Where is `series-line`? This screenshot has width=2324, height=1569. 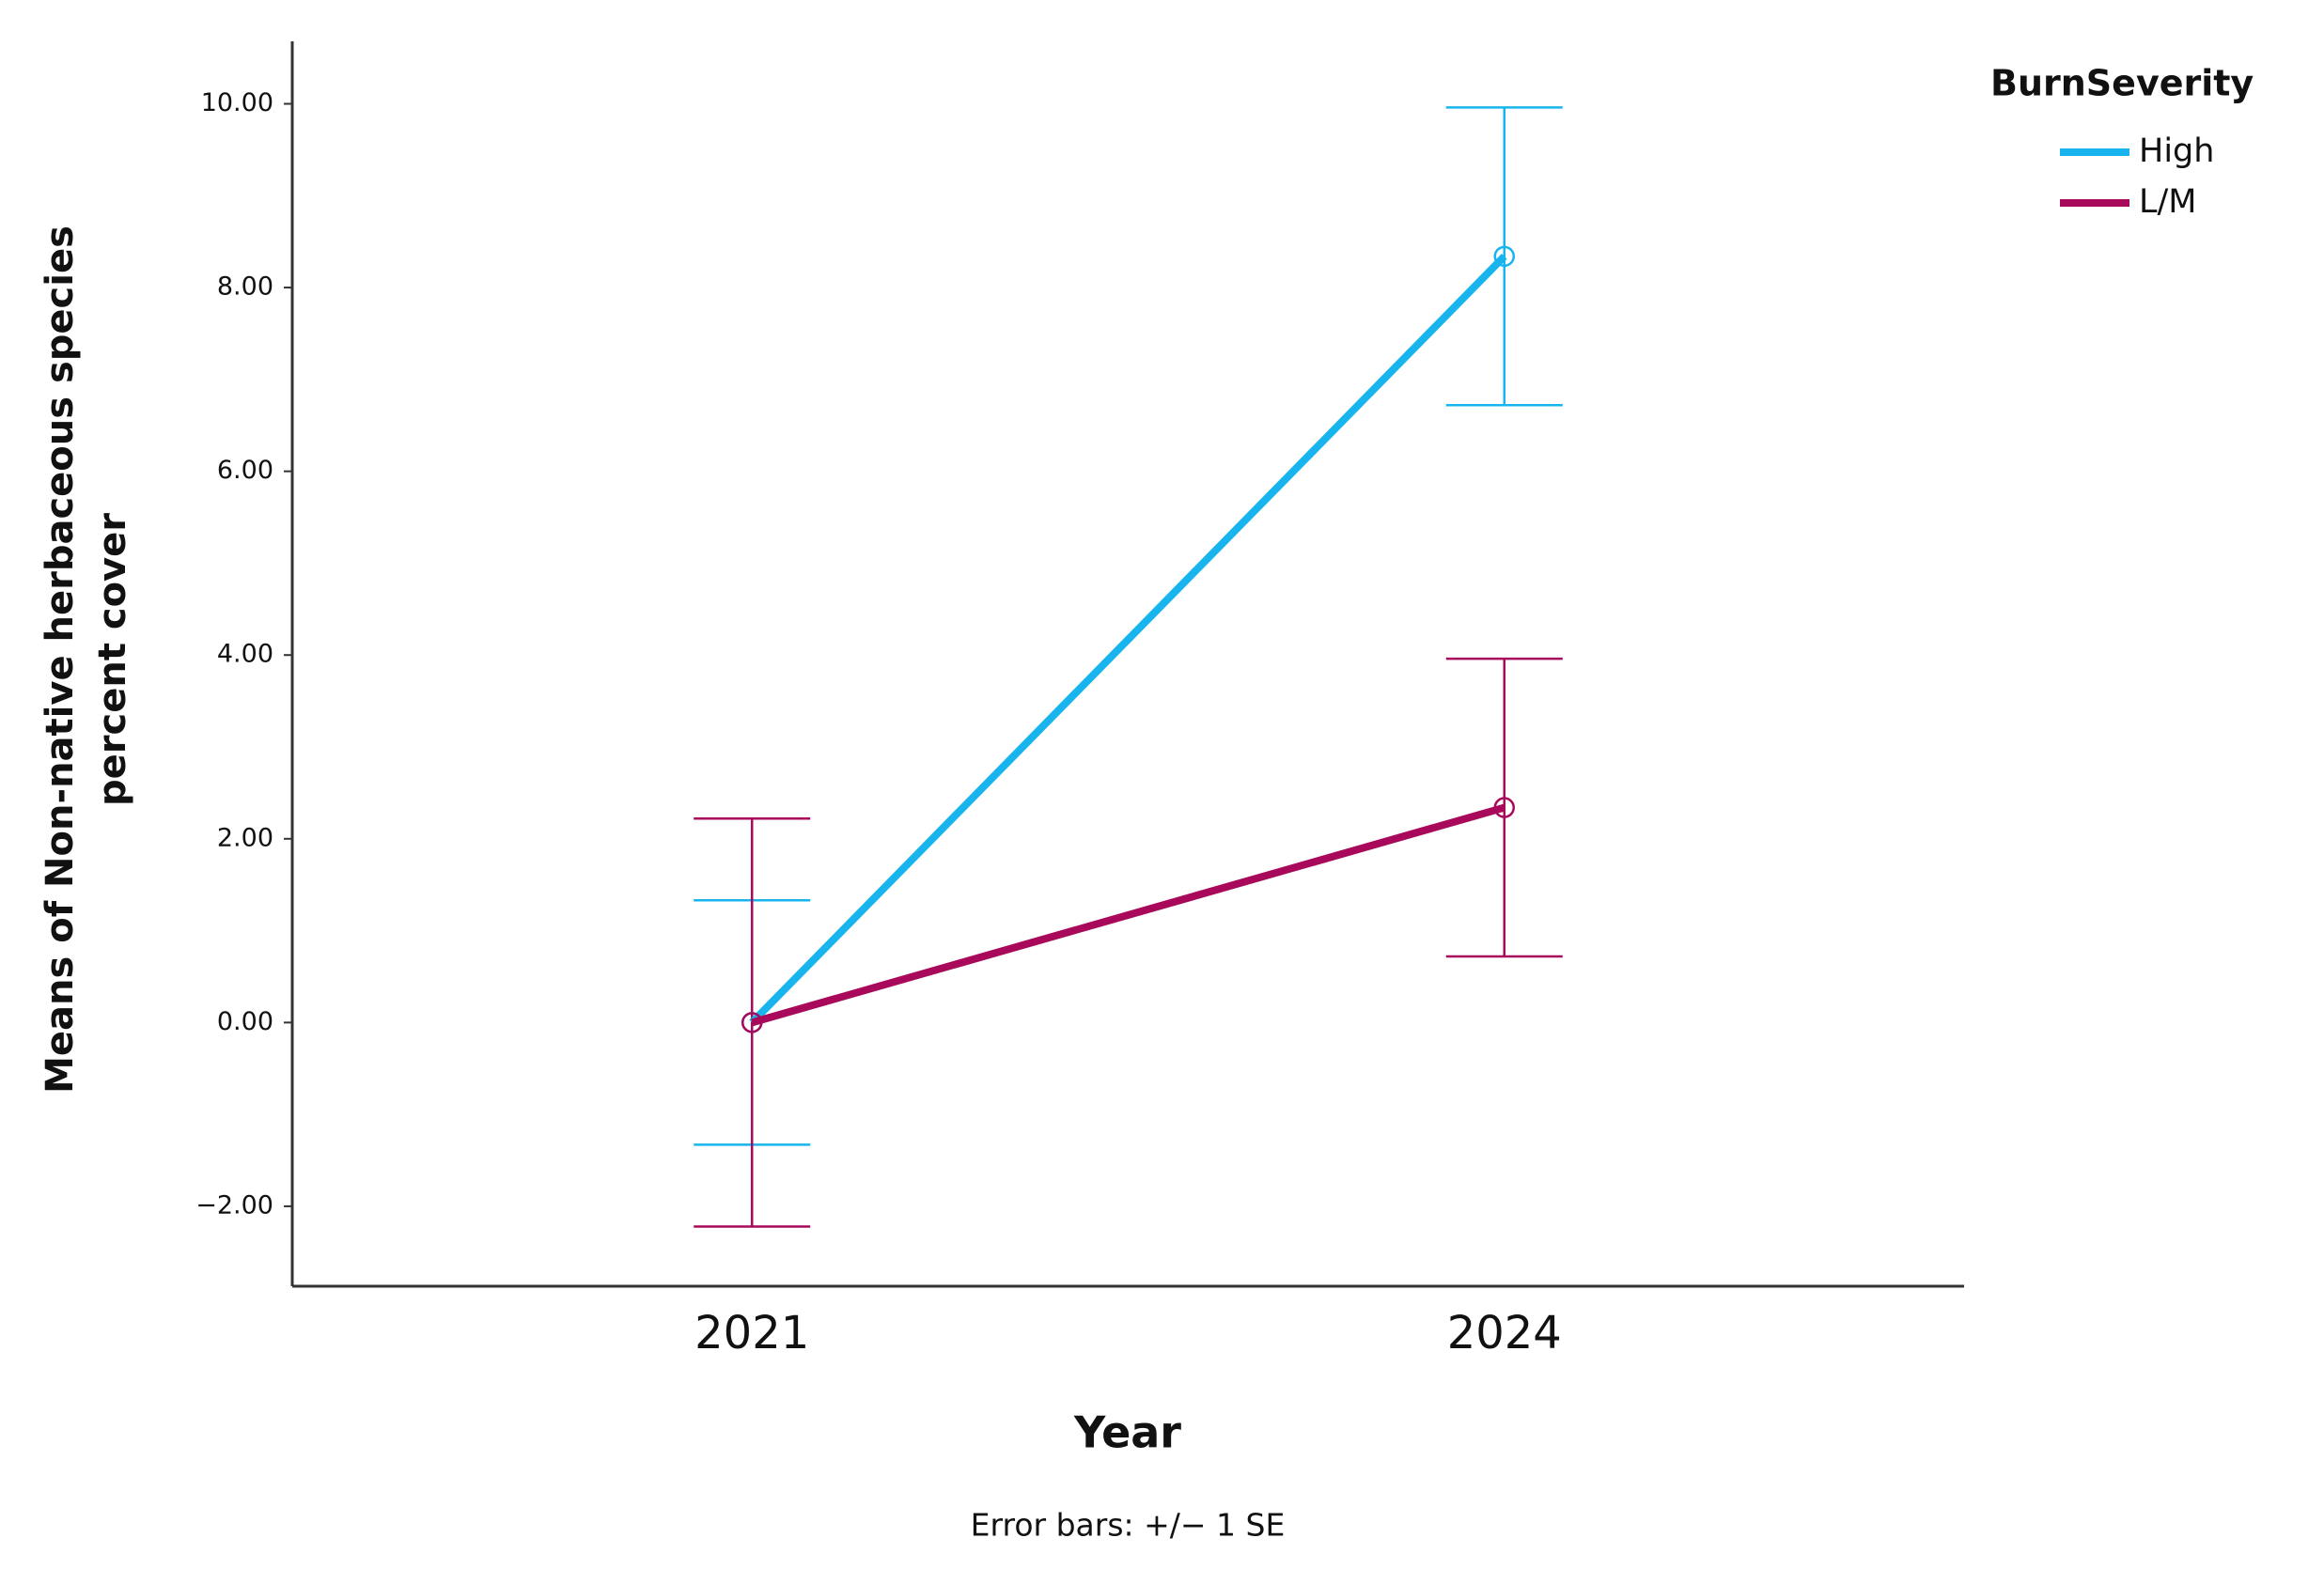
series-line is located at coordinates (1128, 915).